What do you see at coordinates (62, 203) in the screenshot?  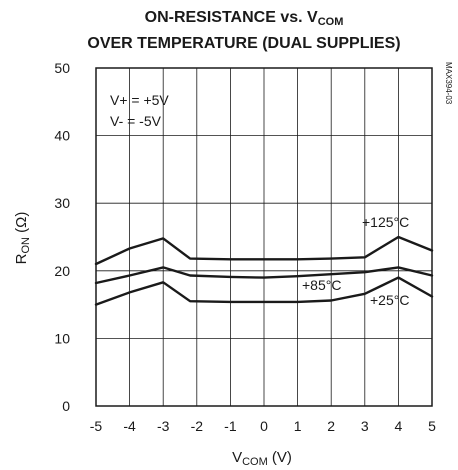 I see `y-tick-label-3: 30` at bounding box center [62, 203].